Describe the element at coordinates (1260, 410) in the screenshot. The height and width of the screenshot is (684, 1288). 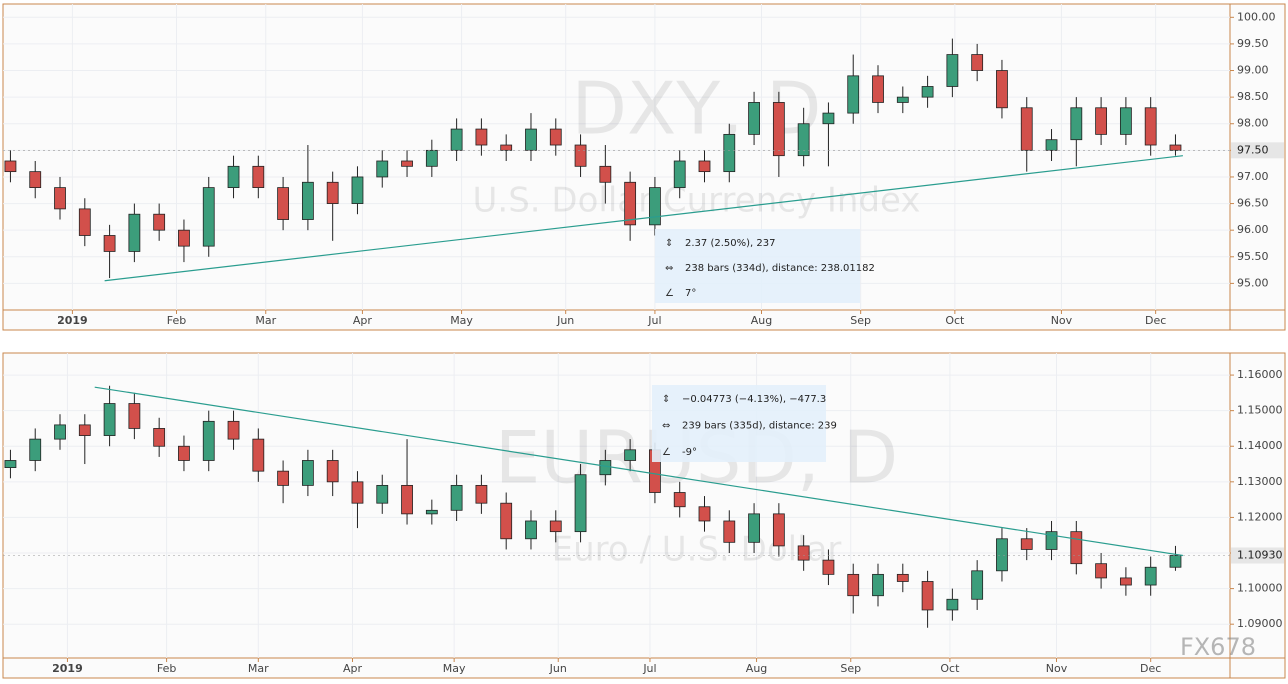
I see `y-tick-label: 1.15000` at that location.